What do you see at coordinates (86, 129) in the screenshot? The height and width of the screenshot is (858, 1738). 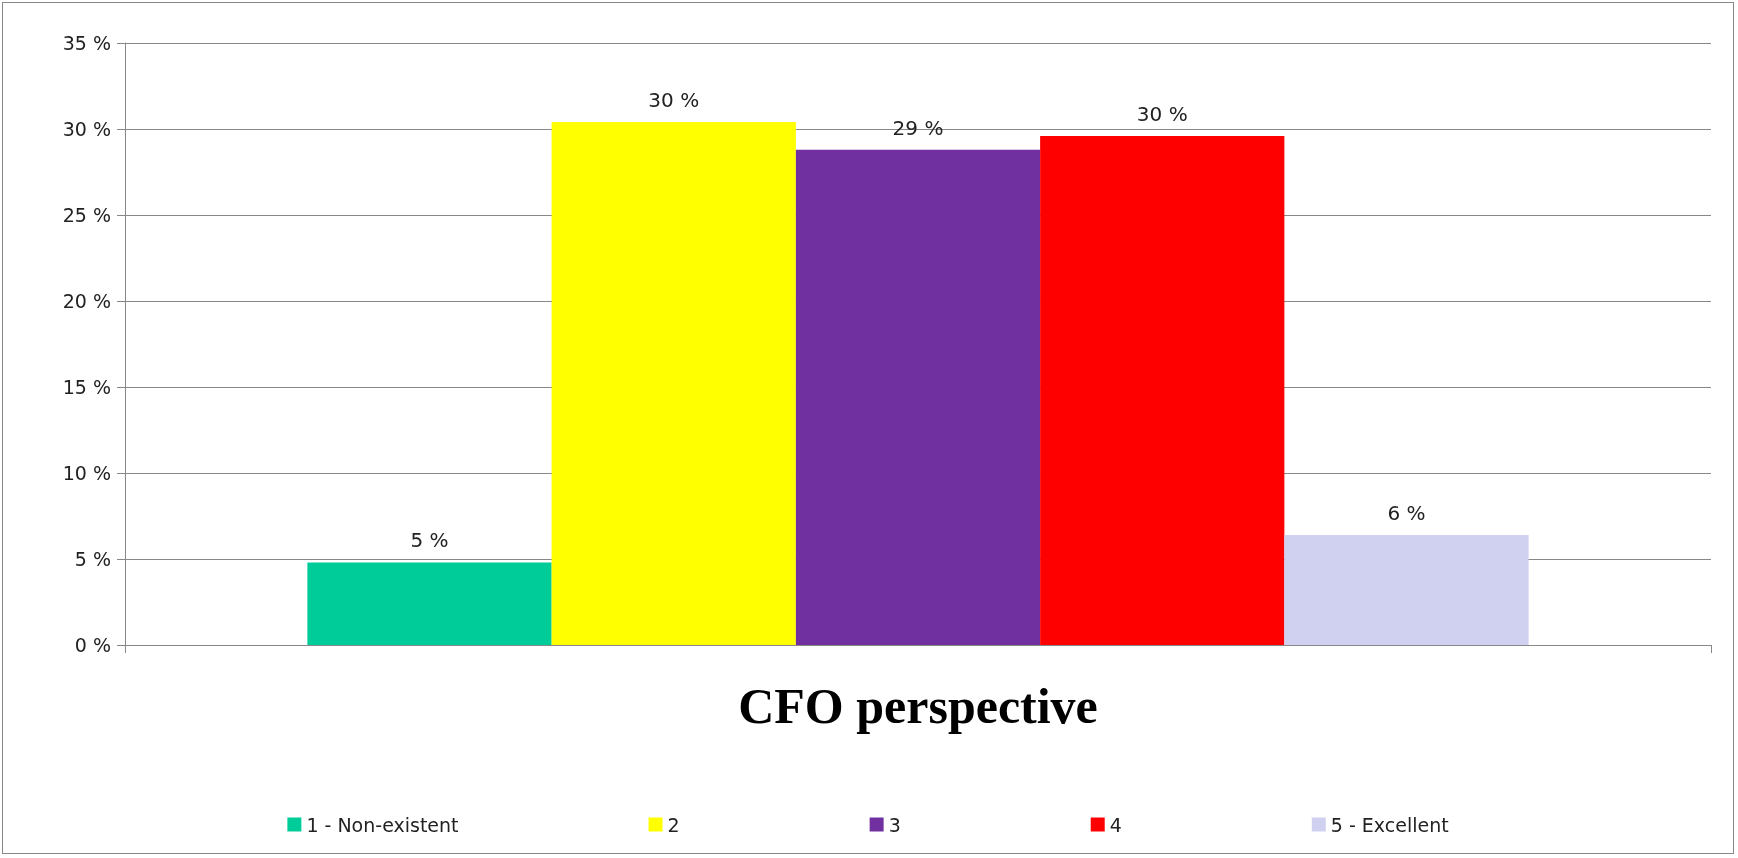 I see `y-tick-label: 30 %` at bounding box center [86, 129].